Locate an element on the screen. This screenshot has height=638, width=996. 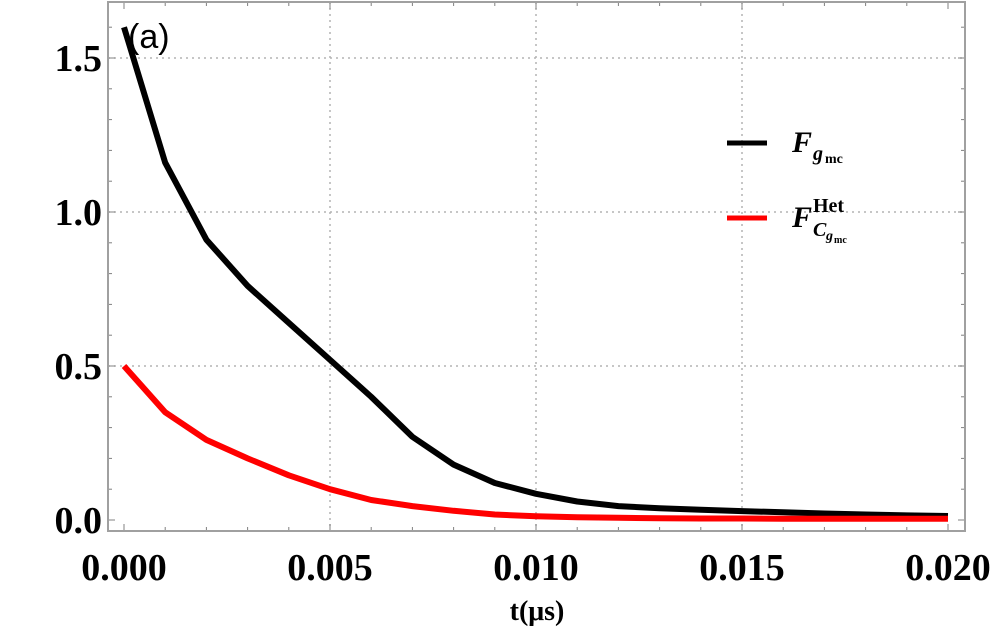
legend-item-fgmc: F g mc is located at coordinates (785, 146).